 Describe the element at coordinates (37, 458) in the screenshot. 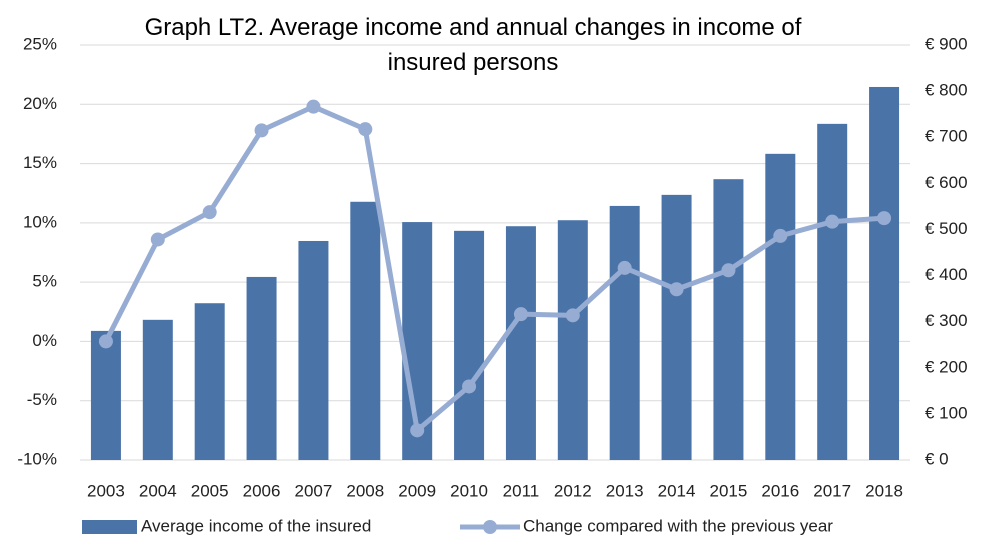

I see `y-tick-label: -10%` at that location.